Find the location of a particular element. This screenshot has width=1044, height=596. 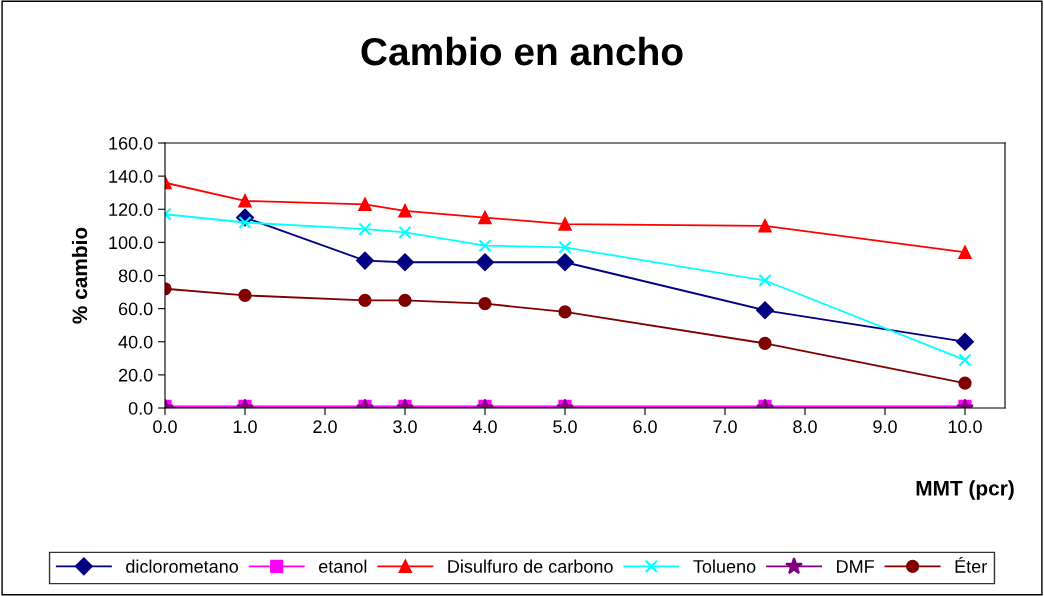

legend-label: etanol is located at coordinates (342, 566).